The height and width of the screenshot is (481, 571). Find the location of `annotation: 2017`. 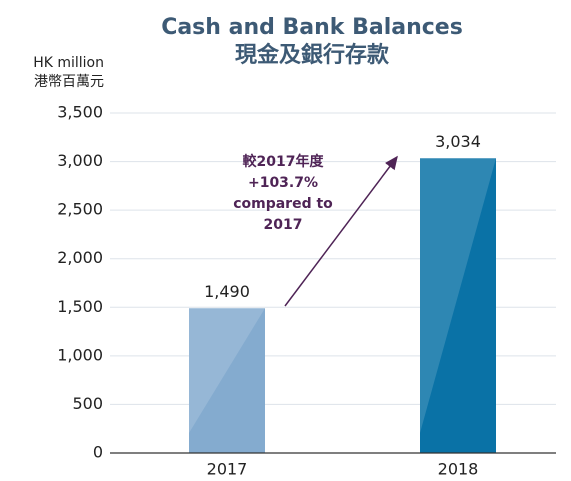

annotation: 2017 is located at coordinates (283, 225).